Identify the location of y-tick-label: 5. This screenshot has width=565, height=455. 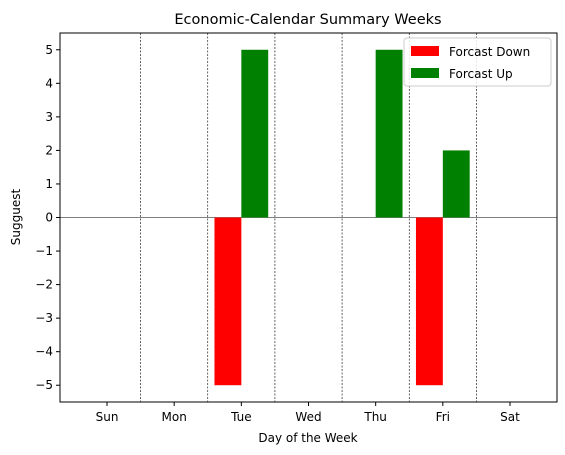
(49, 50).